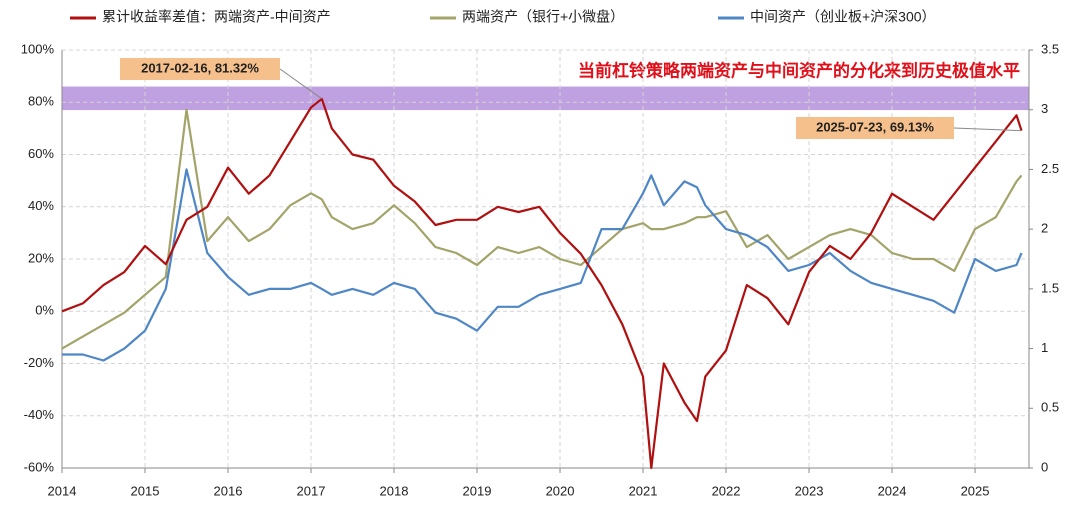 Image resolution: width=1080 pixels, height=508 pixels. Describe the element at coordinates (1050, 168) in the screenshot. I see `y2-tick-label: 2.5` at that location.